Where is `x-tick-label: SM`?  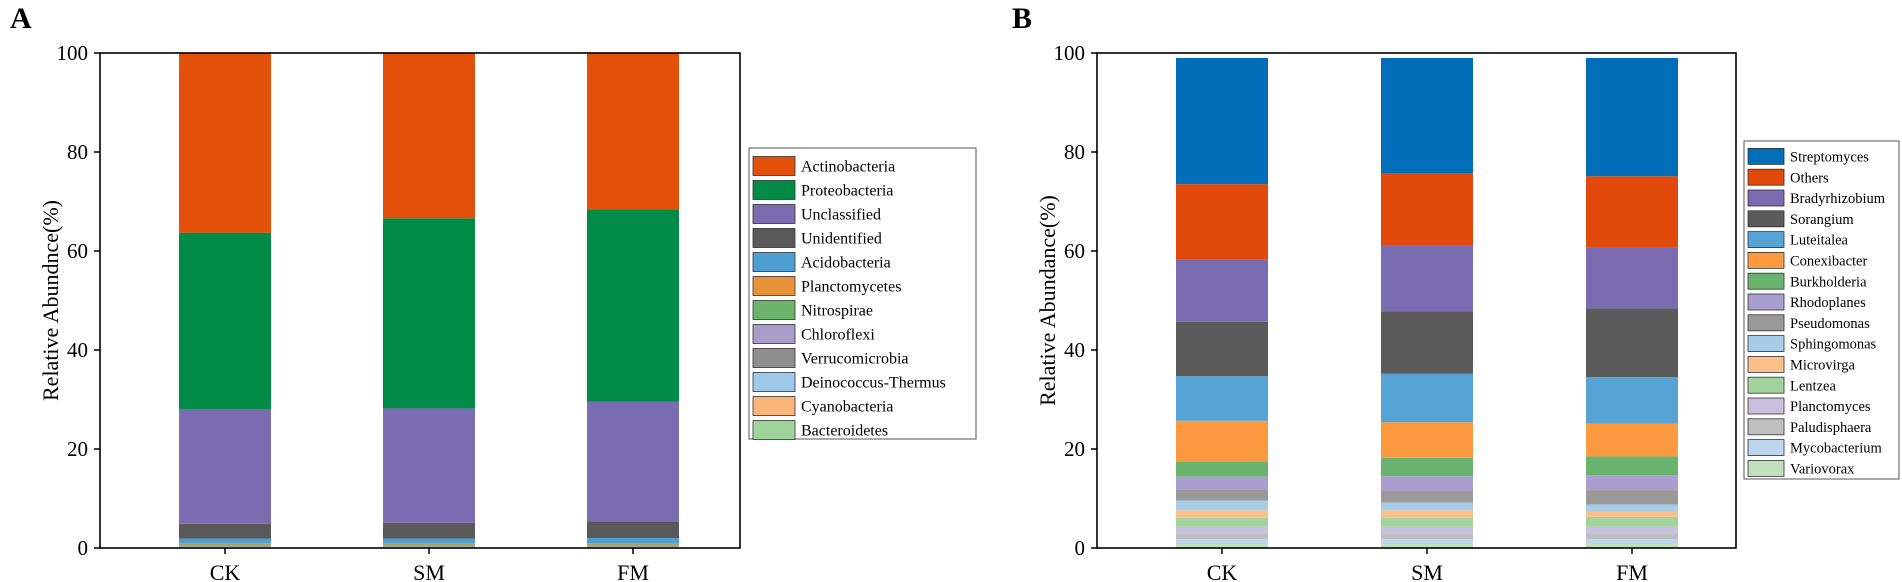 x-tick-label: SM is located at coordinates (1427, 571).